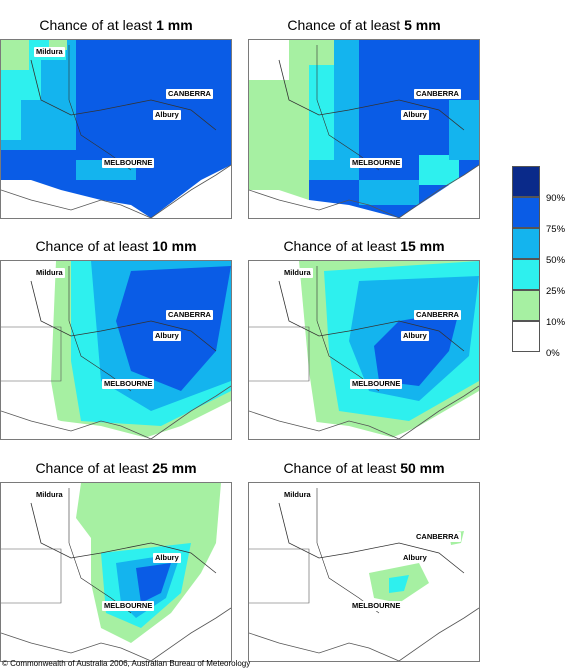  Describe the element at coordinates (364, 468) in the screenshot. I see `panel-title: Chance of at least 50 mm` at that location.